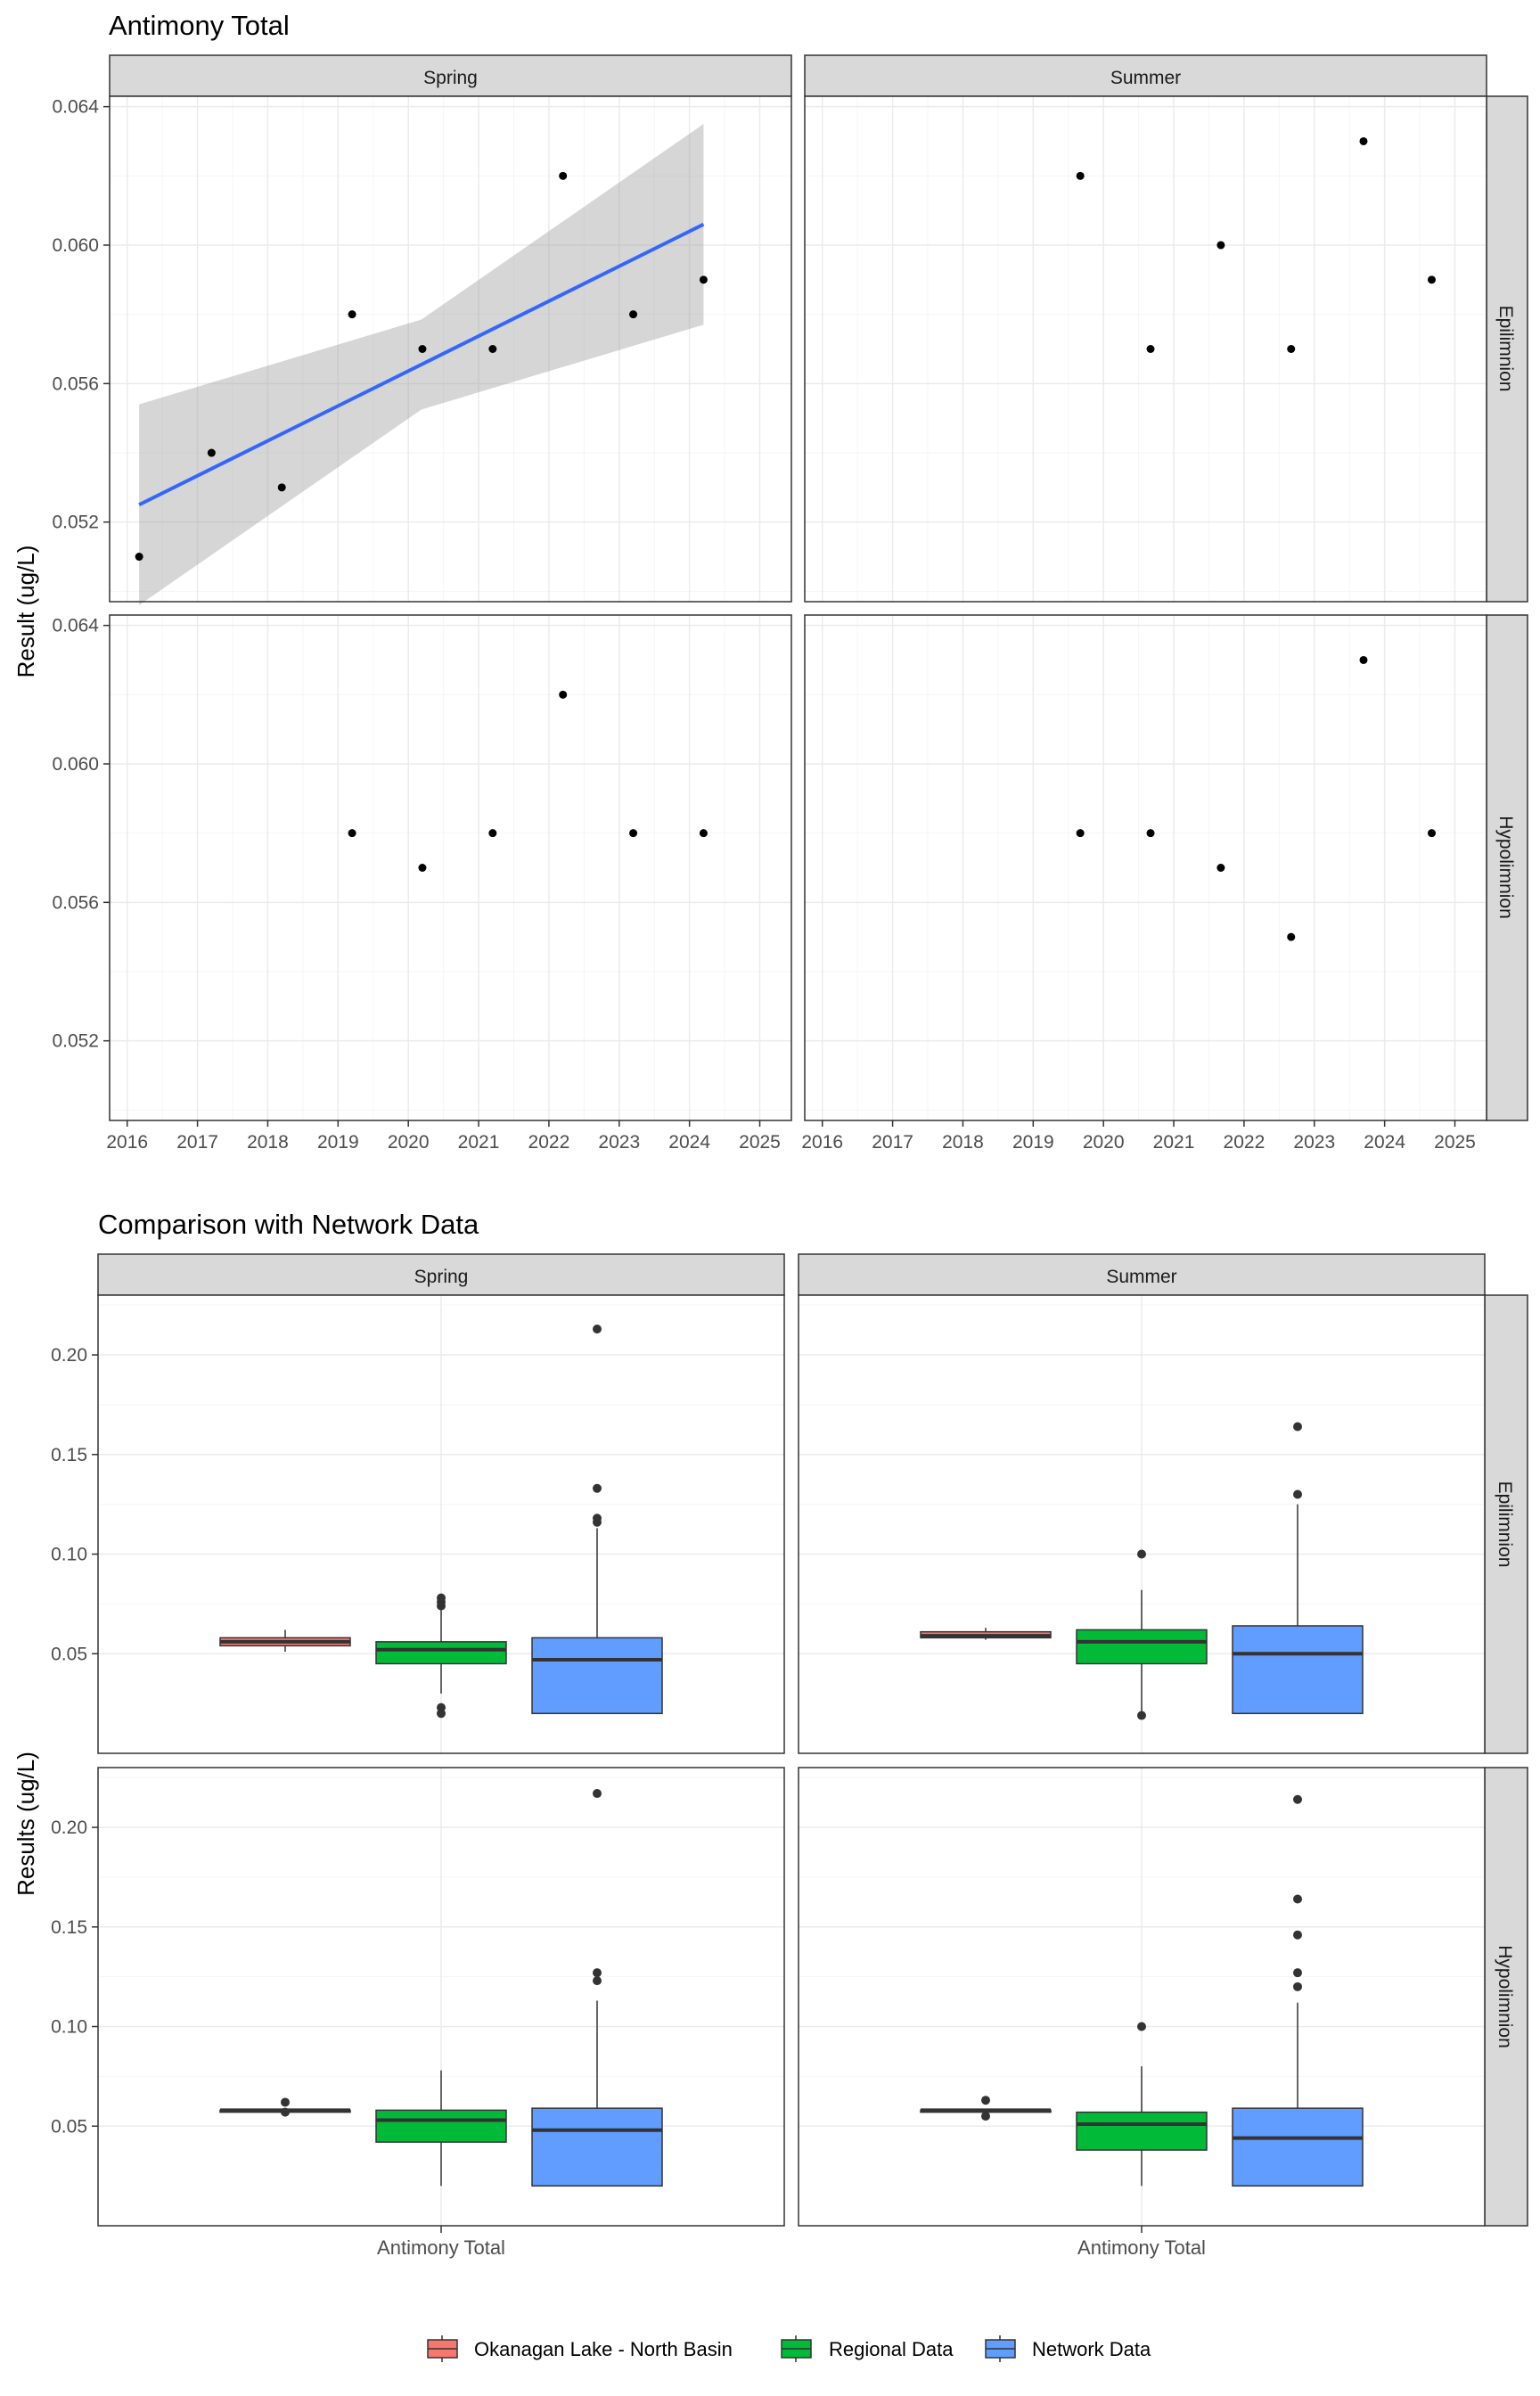 The height and width of the screenshot is (2396, 1540). I want to click on x-tick-label-left: Antimony Total, so click(441, 2247).